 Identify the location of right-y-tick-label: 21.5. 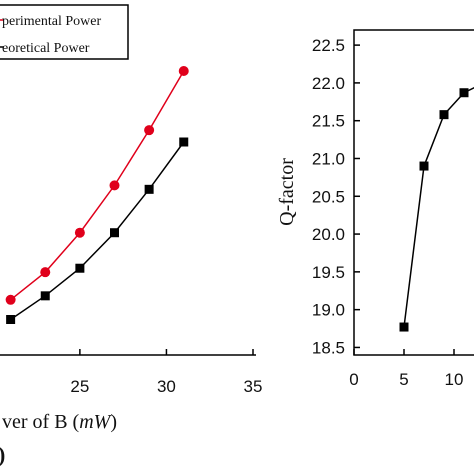
(328, 121).